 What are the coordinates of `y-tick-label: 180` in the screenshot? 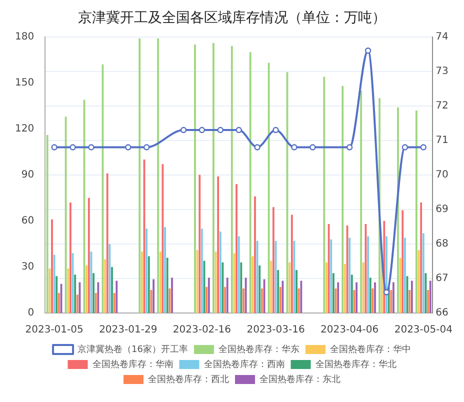 It's located at (24, 36).